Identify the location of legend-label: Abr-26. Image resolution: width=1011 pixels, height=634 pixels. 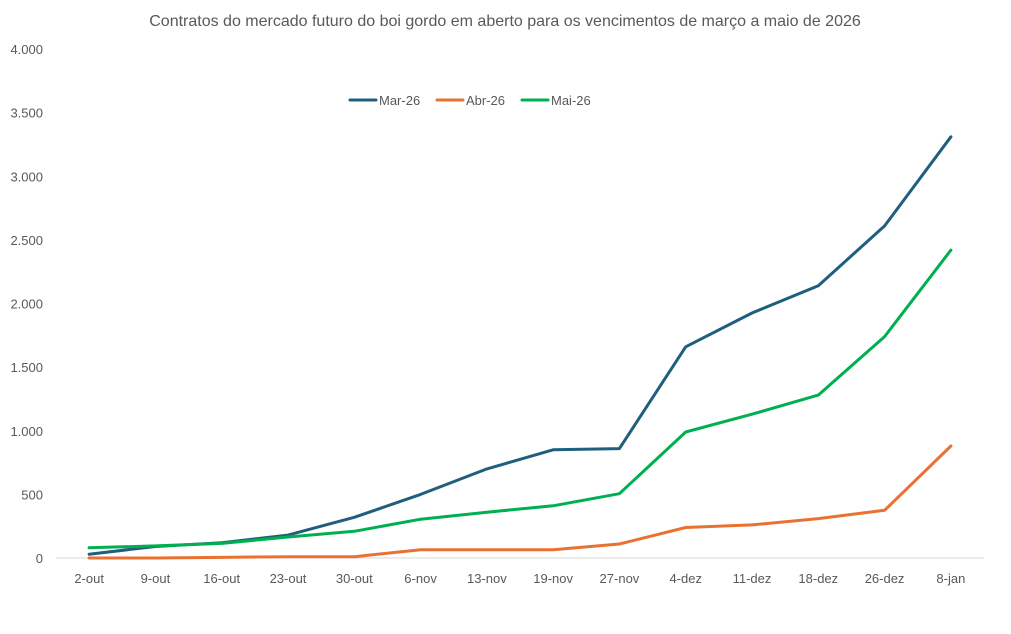
(485, 100).